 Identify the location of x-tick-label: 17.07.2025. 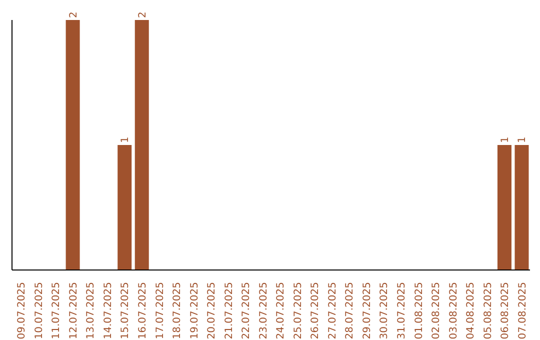
(160, 311).